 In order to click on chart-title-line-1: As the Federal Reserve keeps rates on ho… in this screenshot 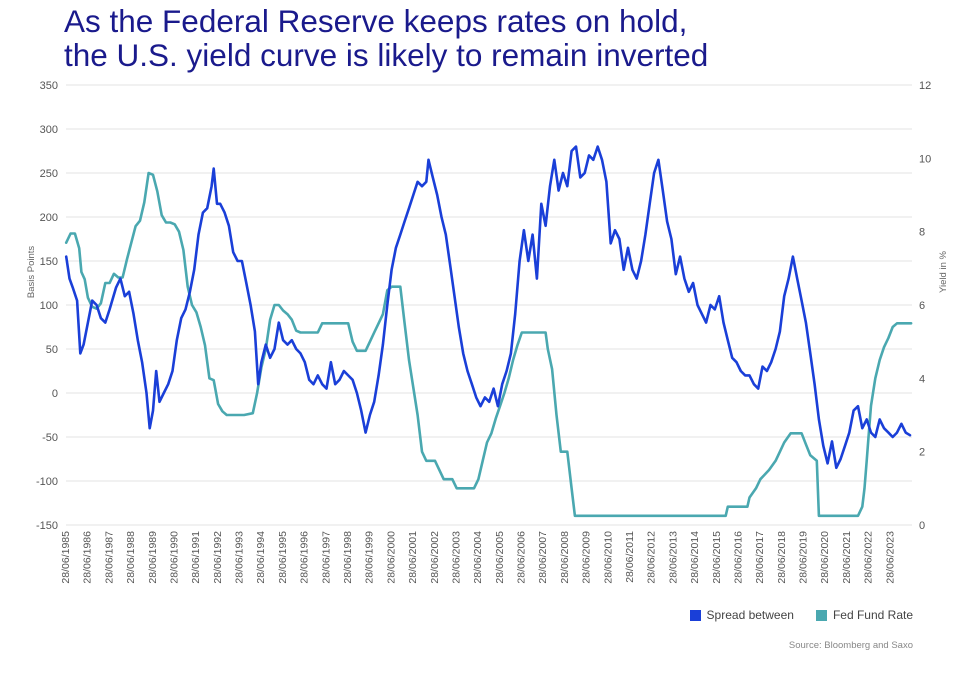, I will do `click(376, 21)`.